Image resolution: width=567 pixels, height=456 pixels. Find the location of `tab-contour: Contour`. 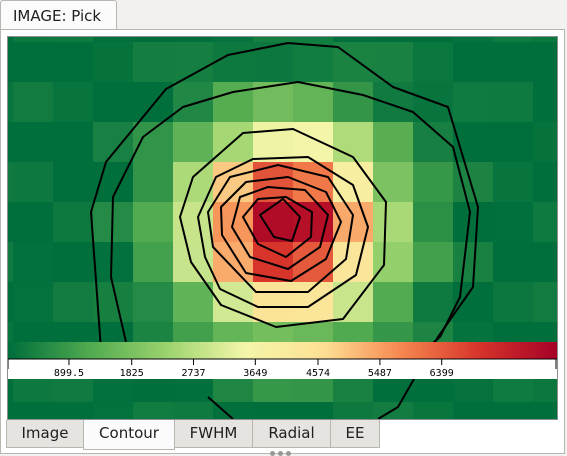

tab-contour: Contour is located at coordinates (129, 435).